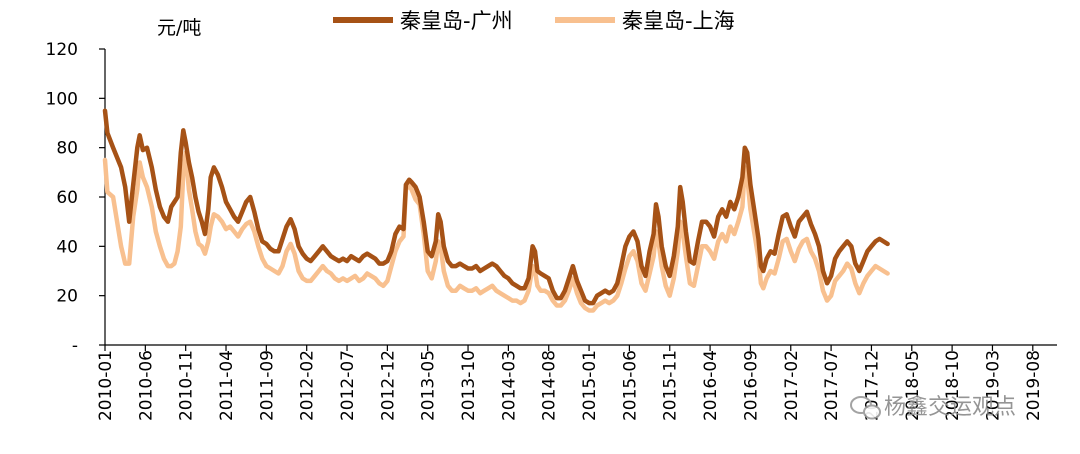 The image size is (1080, 454). I want to click on x-tick-label: 2015-01, so click(590, 385).